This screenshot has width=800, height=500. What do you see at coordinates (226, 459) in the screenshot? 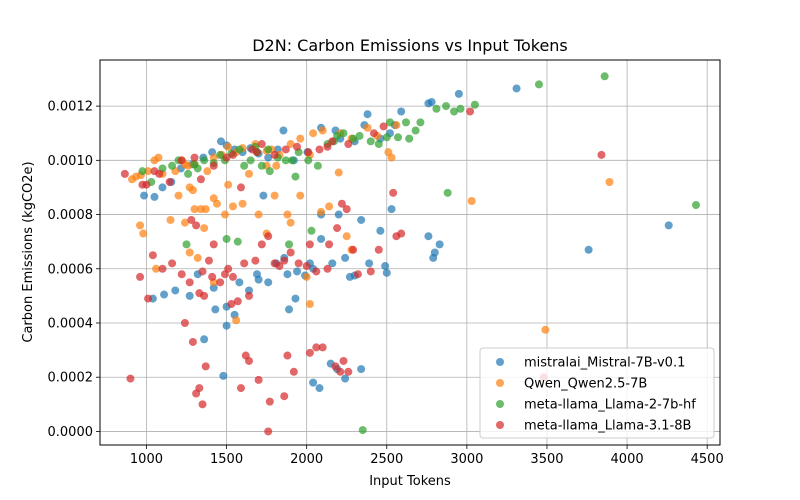
I see `x-tick-label: 1500` at bounding box center [226, 459].